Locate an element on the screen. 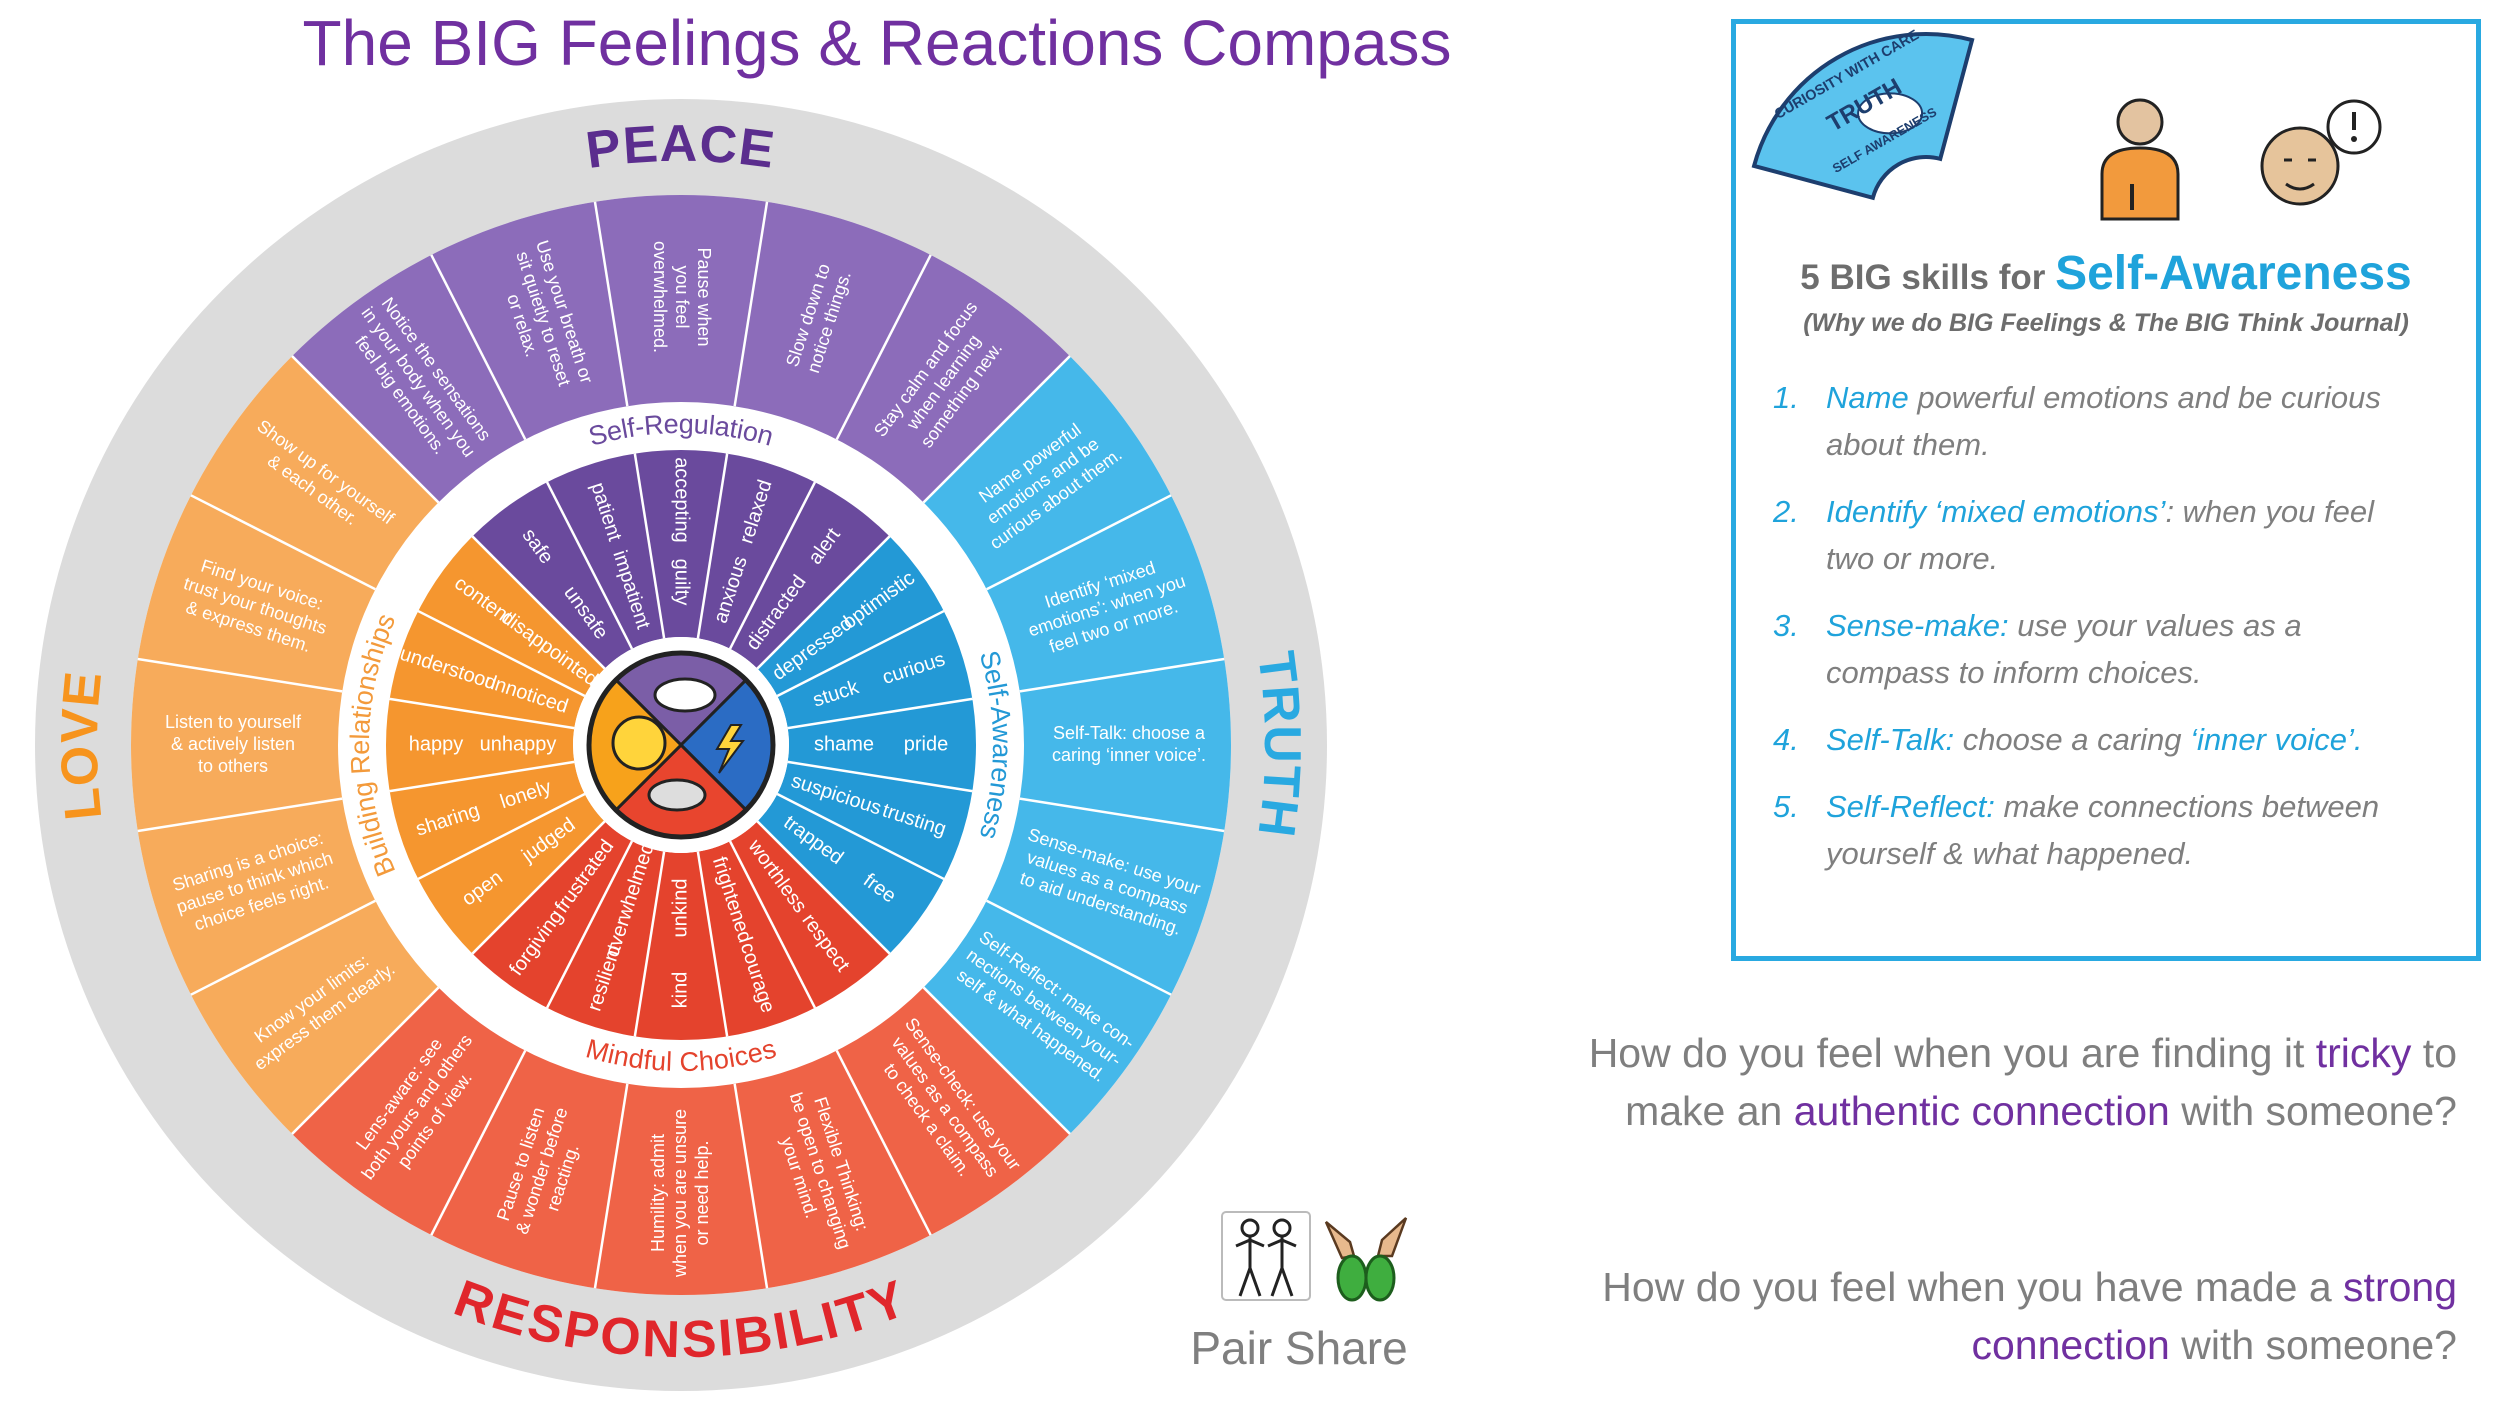 This screenshot has width=2500, height=1407. direction-word-path: PEACE is located at coordinates (680, 147).